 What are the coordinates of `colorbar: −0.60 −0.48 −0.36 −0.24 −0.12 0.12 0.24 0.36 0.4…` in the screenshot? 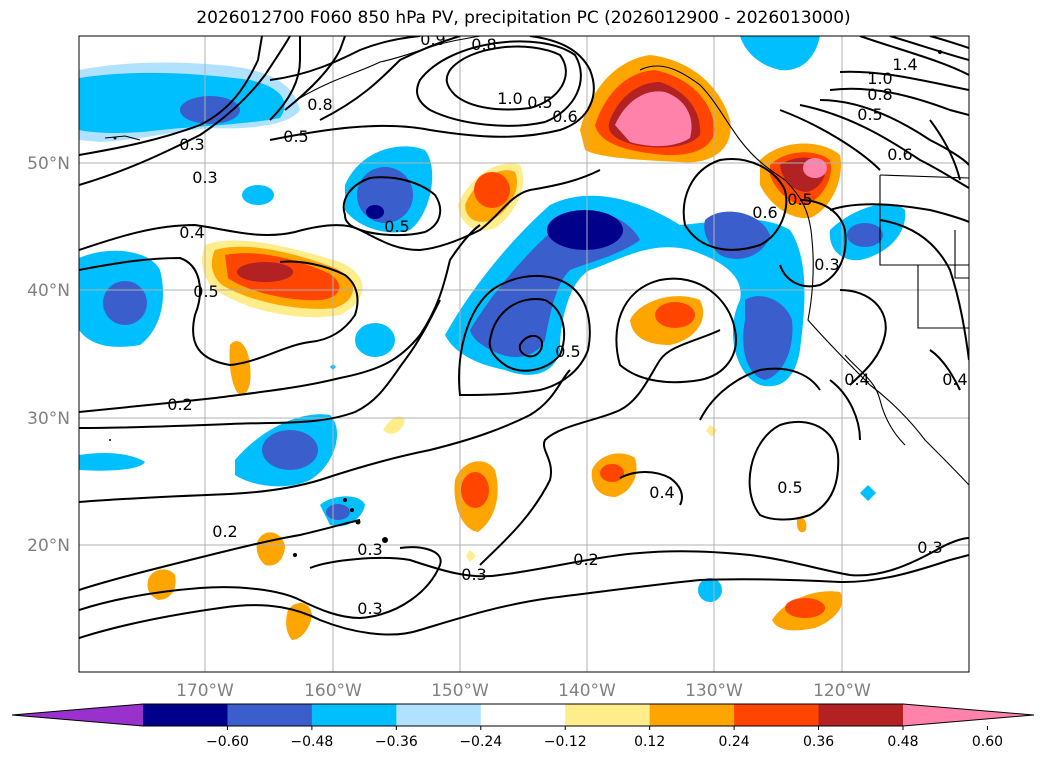 It's located at (523, 726).